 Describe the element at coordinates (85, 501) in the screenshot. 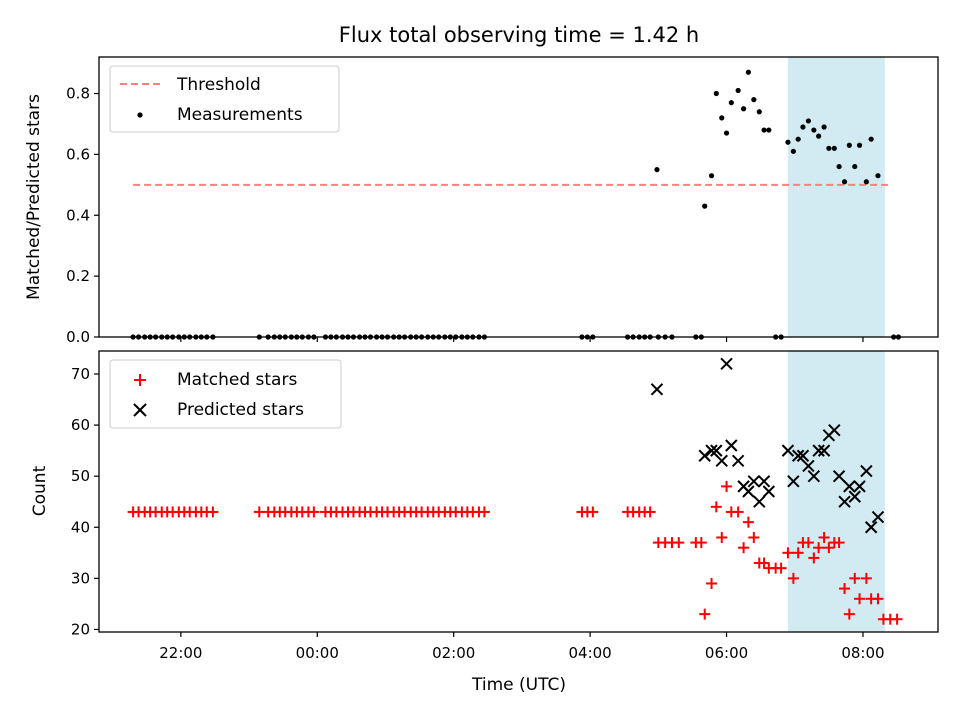

I see `bottom-y-ticks: 20 30 40 50 60 70` at that location.